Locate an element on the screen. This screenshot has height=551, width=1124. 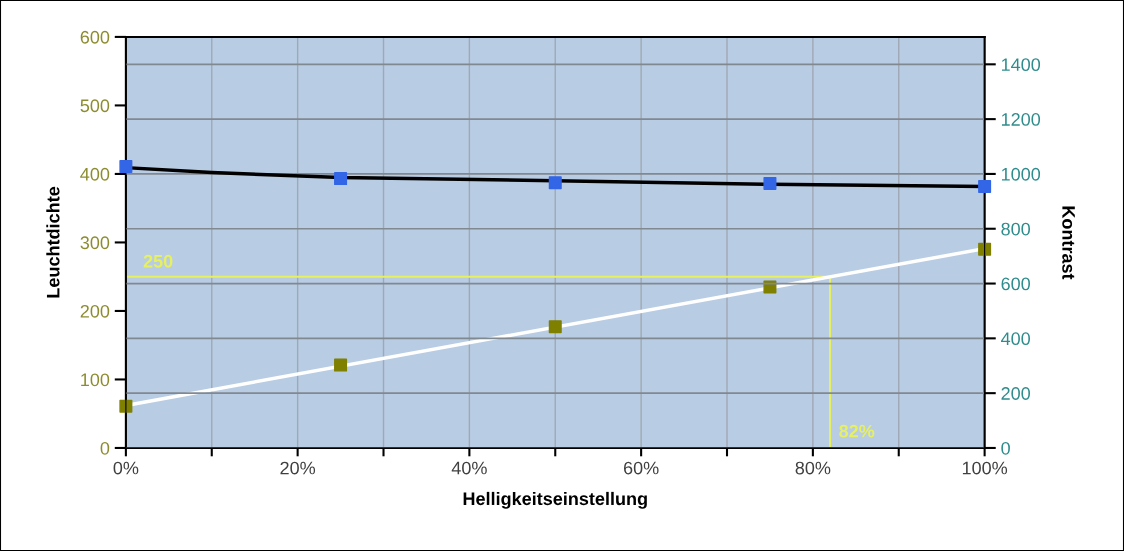
y-tick-label: 100 is located at coordinates (95, 380).